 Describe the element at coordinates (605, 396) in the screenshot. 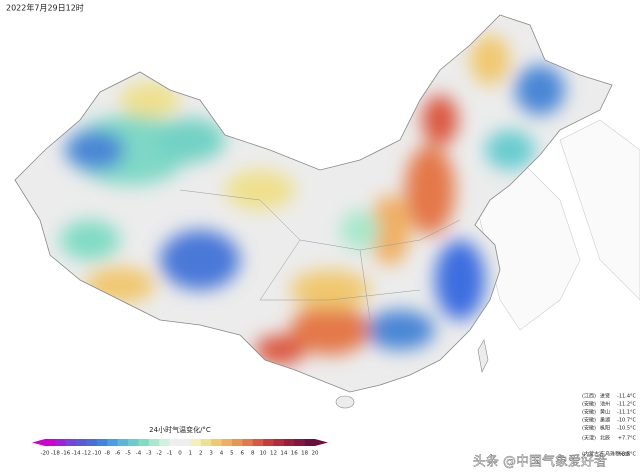

I see `station-name: 进贤` at that location.